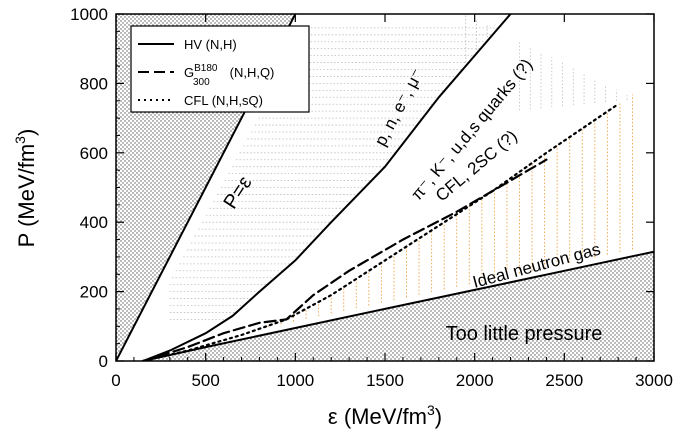 This screenshot has width=679, height=437. What do you see at coordinates (25, 188) in the screenshot?
I see `y-axis-title: P (MeV/fm3)` at bounding box center [25, 188].